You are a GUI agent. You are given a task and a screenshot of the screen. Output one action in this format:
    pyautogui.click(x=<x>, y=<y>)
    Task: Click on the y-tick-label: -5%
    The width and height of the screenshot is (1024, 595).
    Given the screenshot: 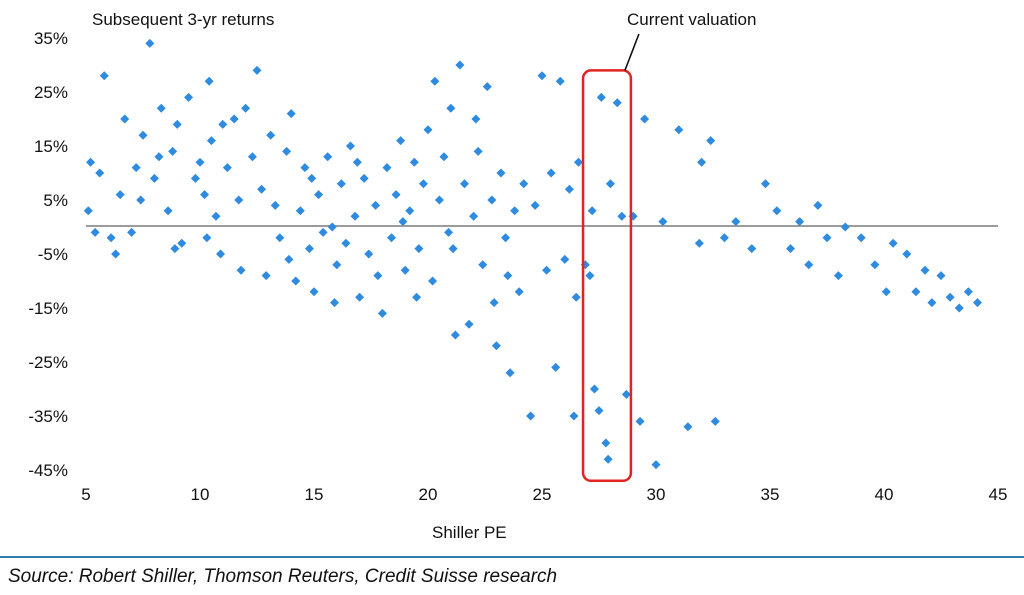 What is the action you would take?
    pyautogui.click(x=53, y=254)
    